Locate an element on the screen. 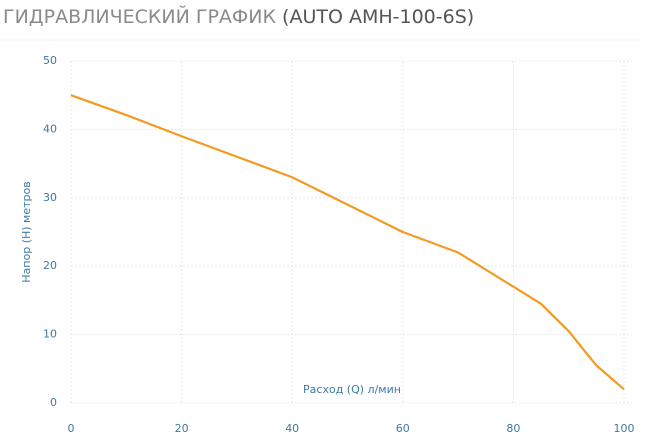 This screenshot has width=647, height=444. y-tick-label: 10 is located at coordinates (50, 334).